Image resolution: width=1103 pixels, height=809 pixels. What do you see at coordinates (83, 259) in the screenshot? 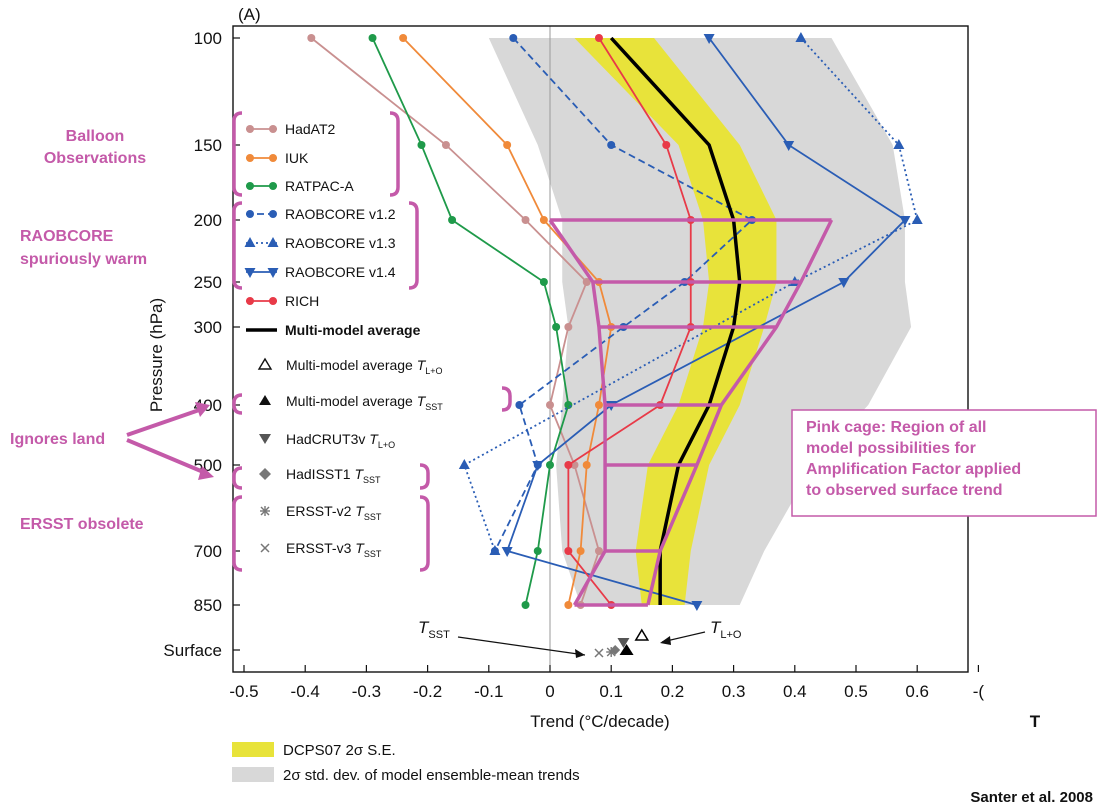
I see `note-raobcore-2: spuriously warm` at bounding box center [83, 259].